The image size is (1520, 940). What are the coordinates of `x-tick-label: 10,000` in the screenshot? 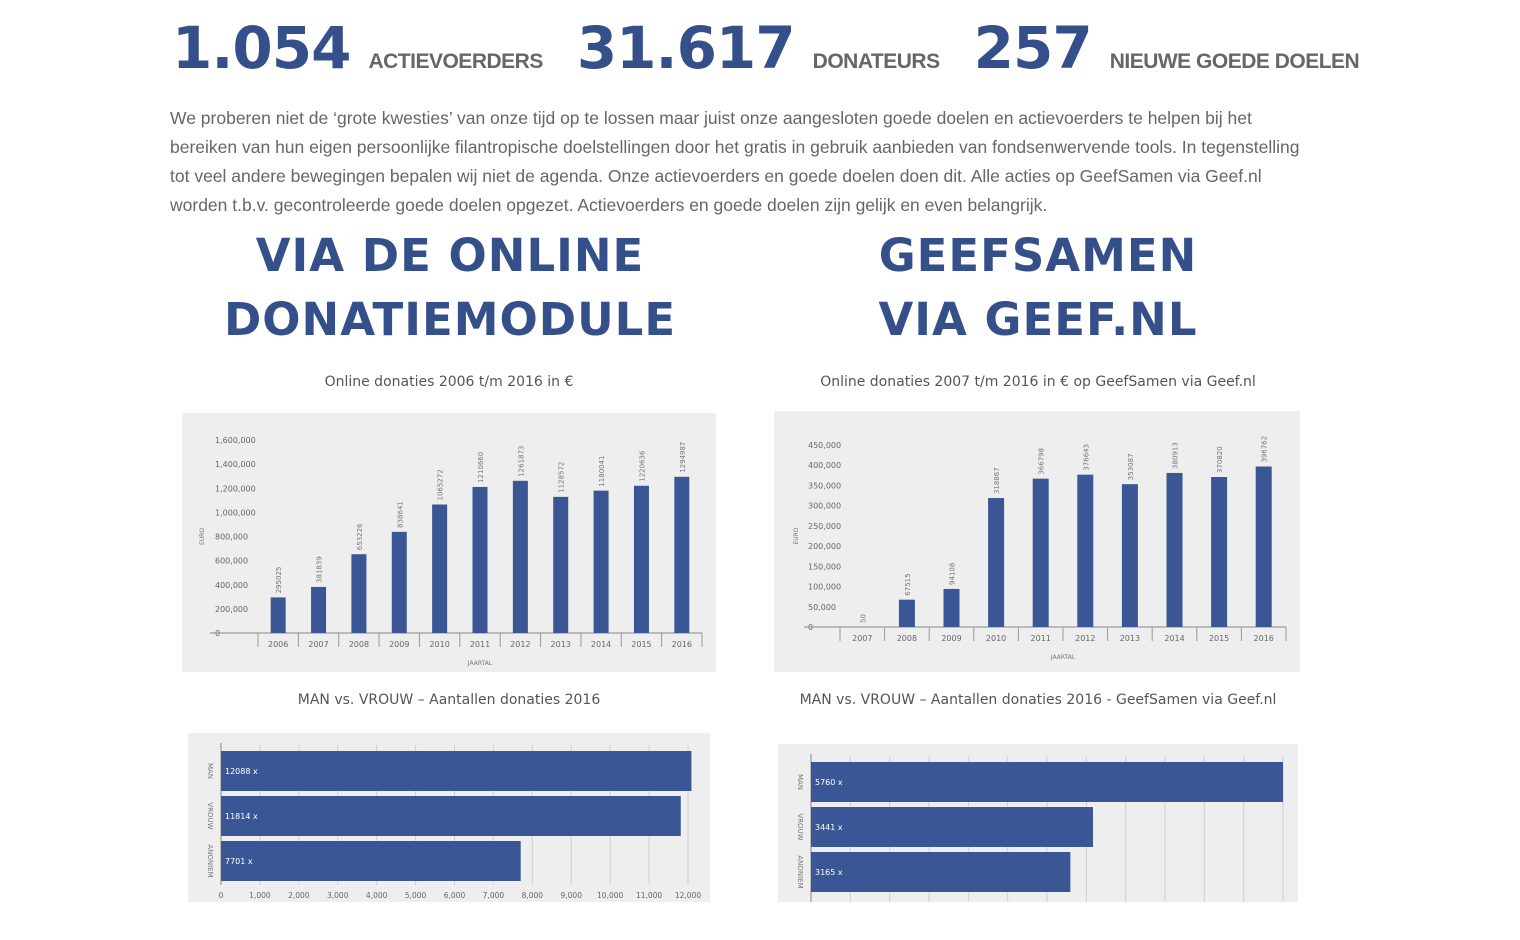 It's located at (610, 895).